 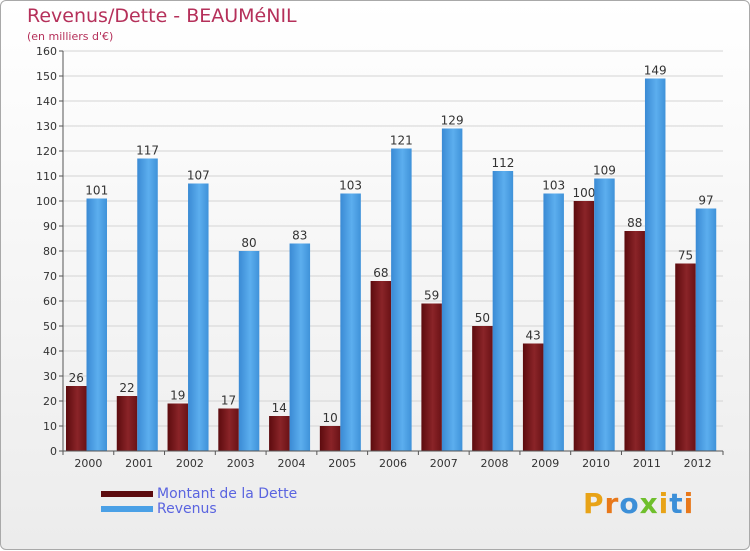 What do you see at coordinates (634, 223) in the screenshot?
I see `data-label-dette: 88` at bounding box center [634, 223].